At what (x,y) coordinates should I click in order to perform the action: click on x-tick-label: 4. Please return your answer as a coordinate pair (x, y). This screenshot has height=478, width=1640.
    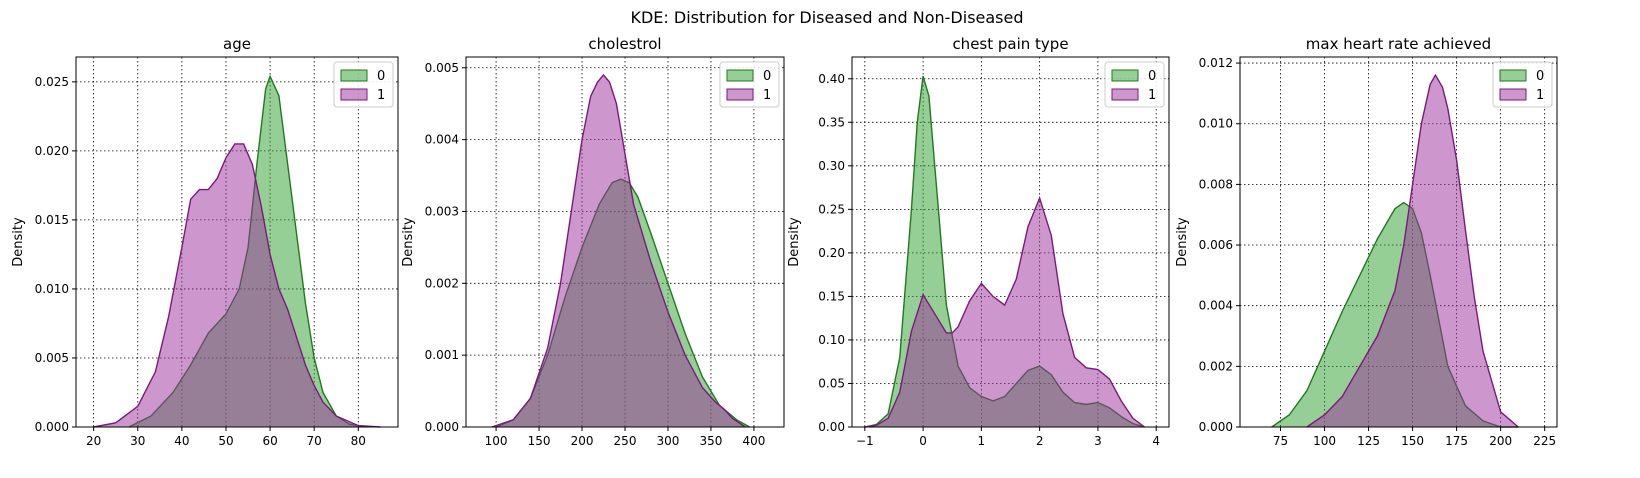
    Looking at the image, I should click on (1156, 441).